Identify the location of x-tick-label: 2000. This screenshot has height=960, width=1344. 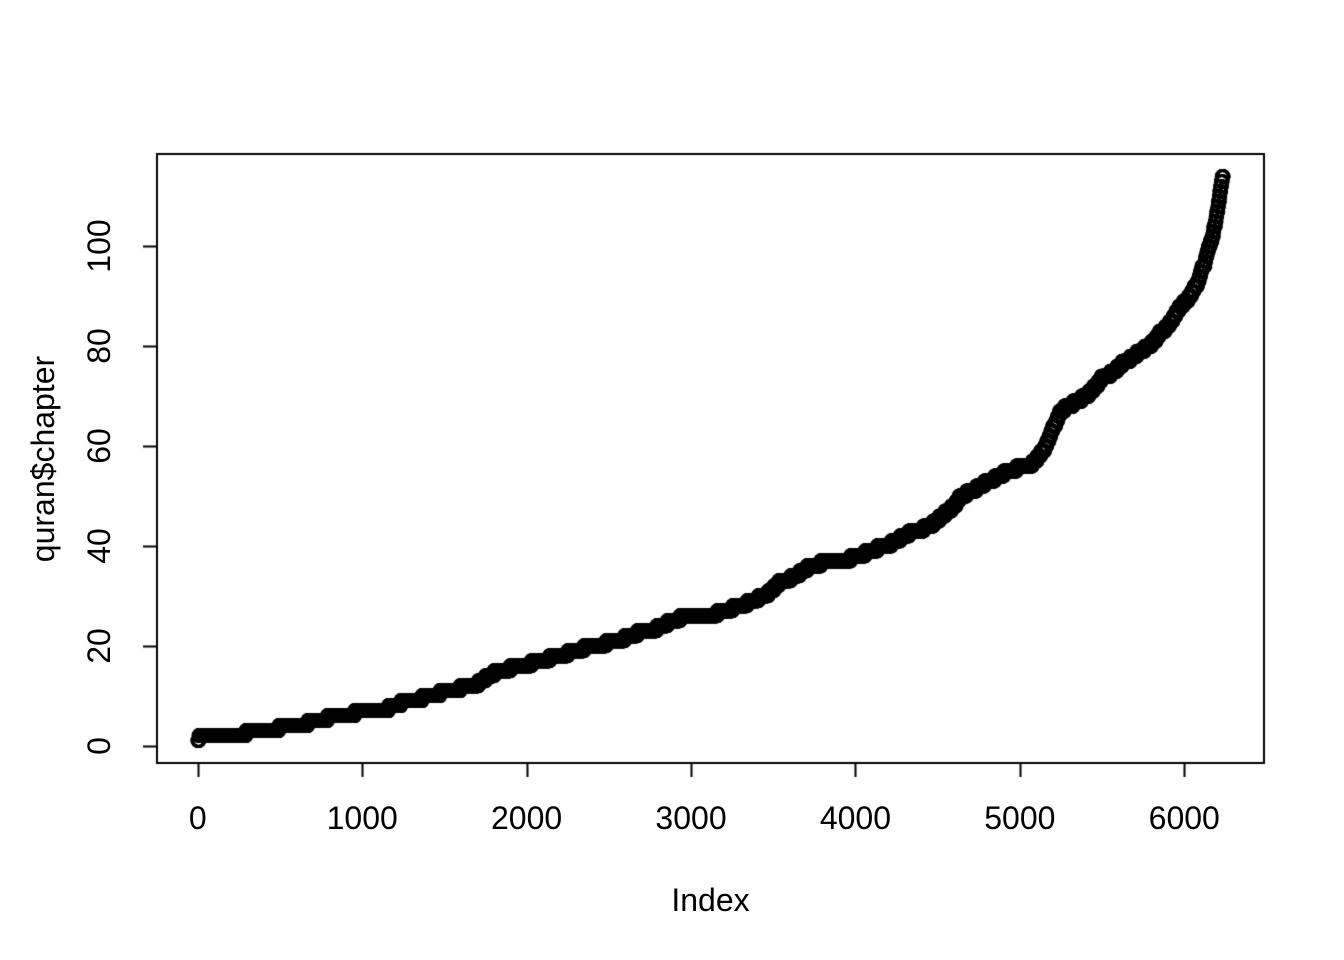
(527, 818).